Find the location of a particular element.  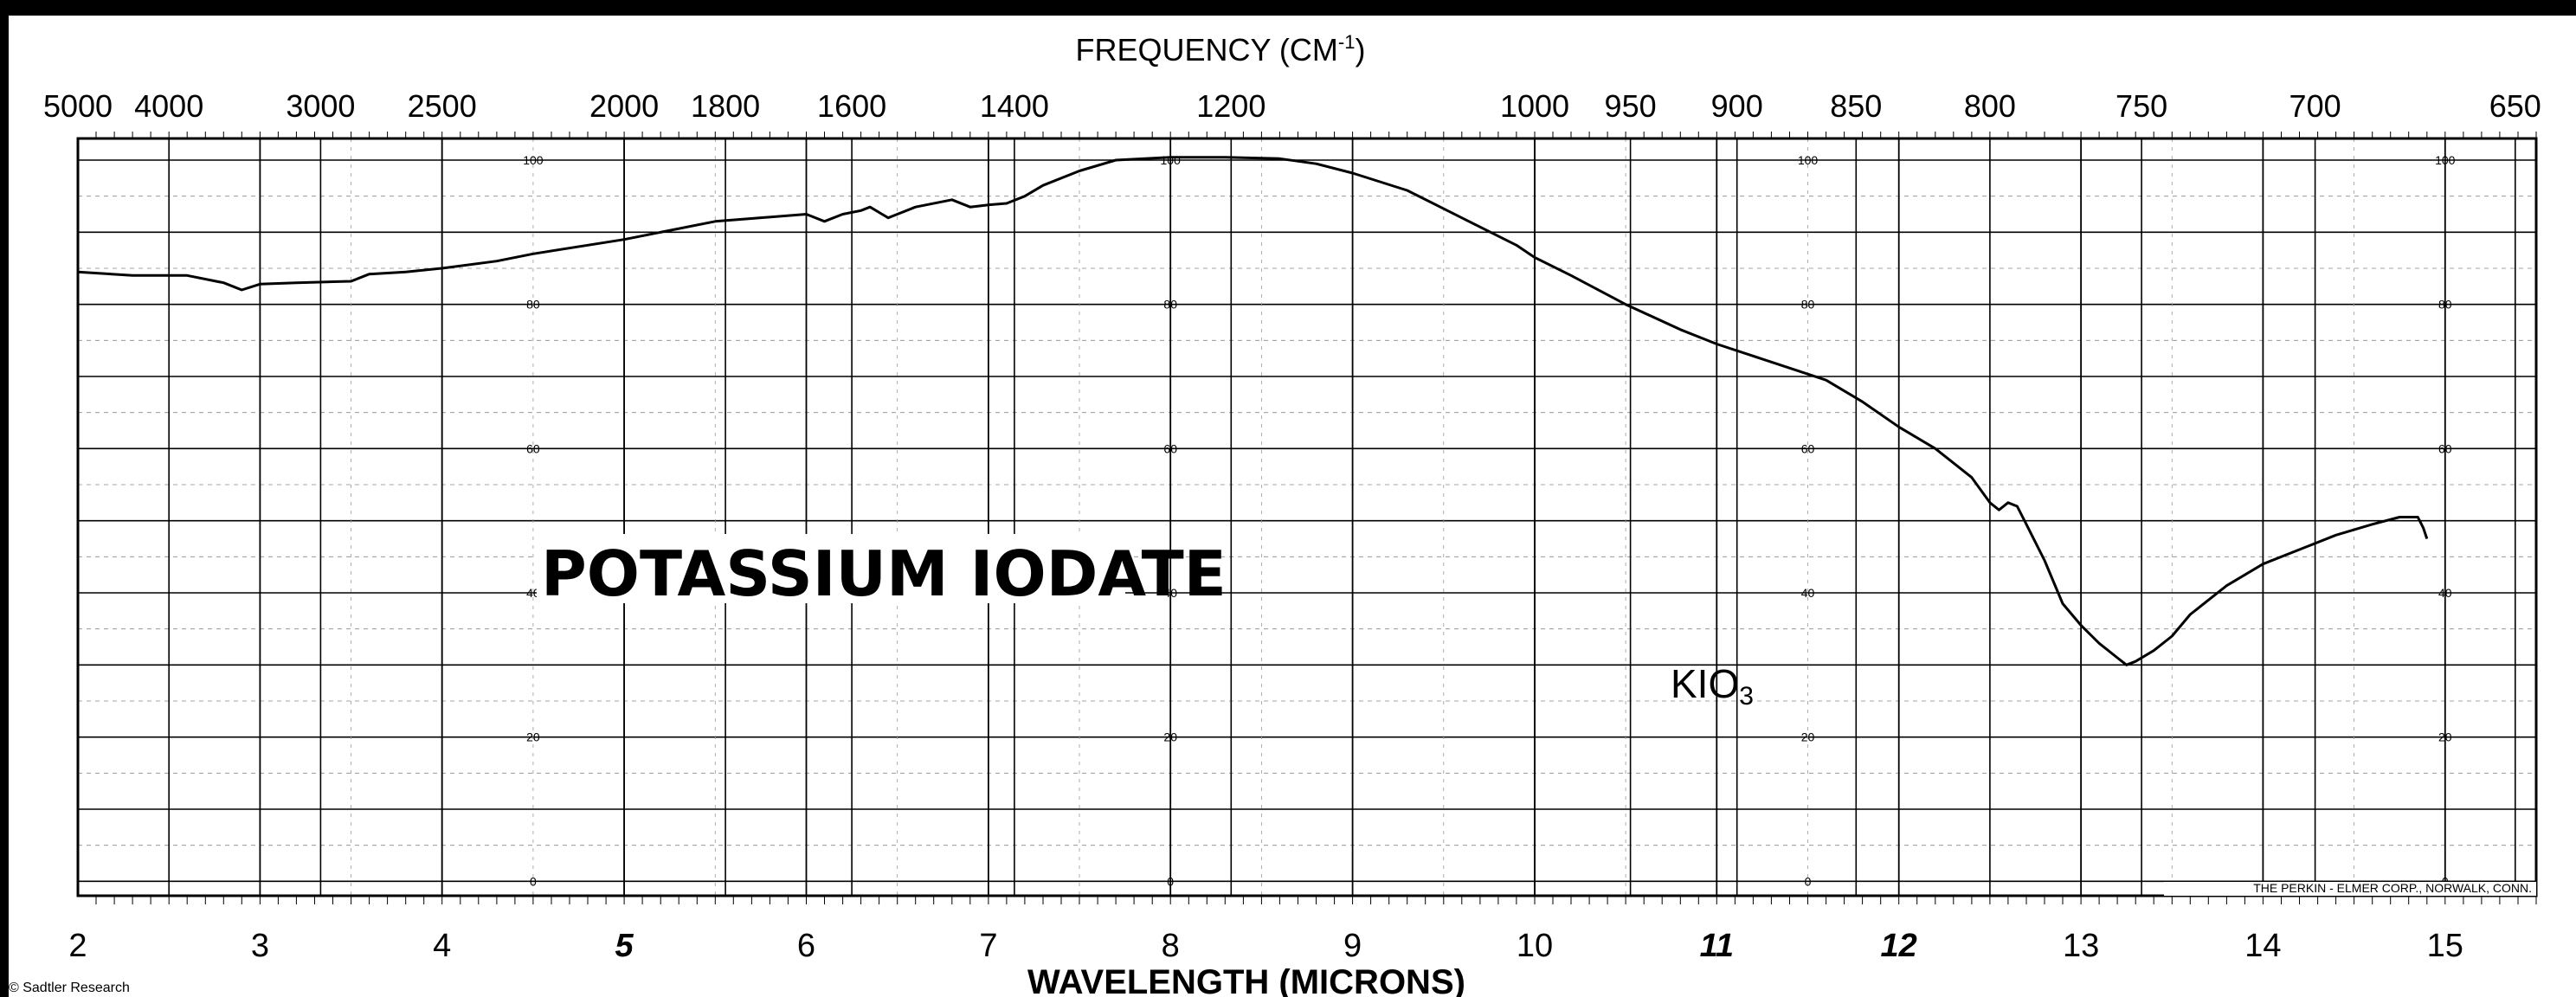

publisher-credit: THE PERKIN - ELMER CORP., NORWALK, CONN. is located at coordinates (2392, 888).